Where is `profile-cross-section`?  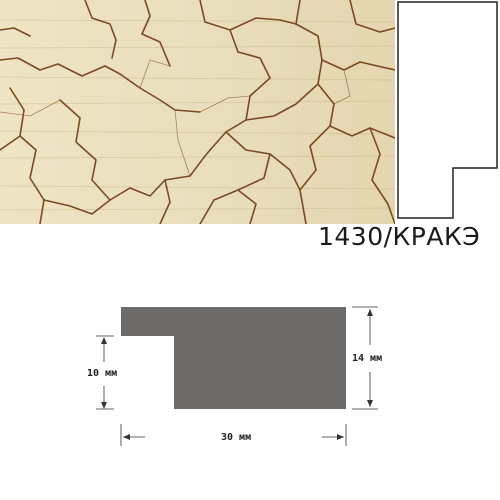
profile-cross-section is located at coordinates (233, 358).